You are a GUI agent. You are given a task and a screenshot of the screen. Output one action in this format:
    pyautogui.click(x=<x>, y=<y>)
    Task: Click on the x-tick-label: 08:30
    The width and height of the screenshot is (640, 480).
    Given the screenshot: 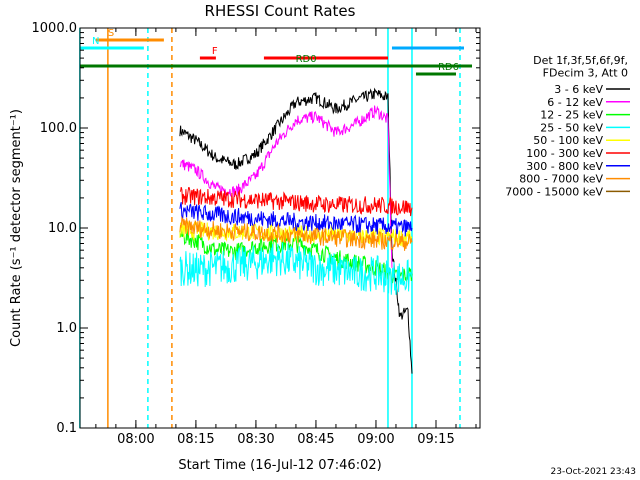 What is the action you would take?
    pyautogui.click(x=255, y=439)
    